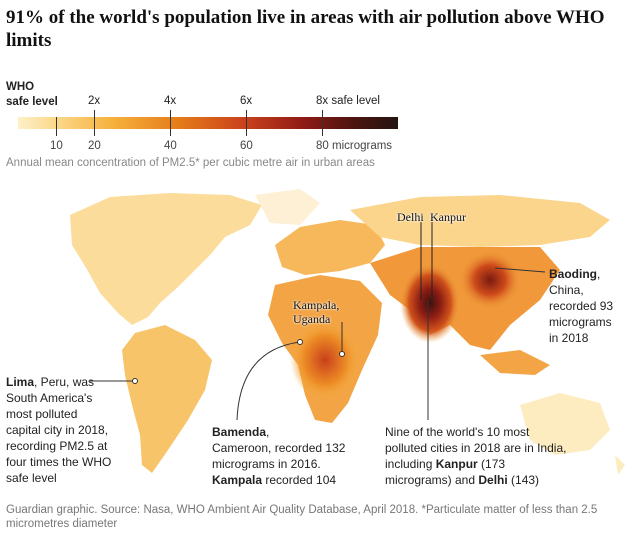 The width and height of the screenshot is (640, 536). What do you see at coordinates (490, 280) in the screenshot?
I see `china-hotspot` at bounding box center [490, 280].